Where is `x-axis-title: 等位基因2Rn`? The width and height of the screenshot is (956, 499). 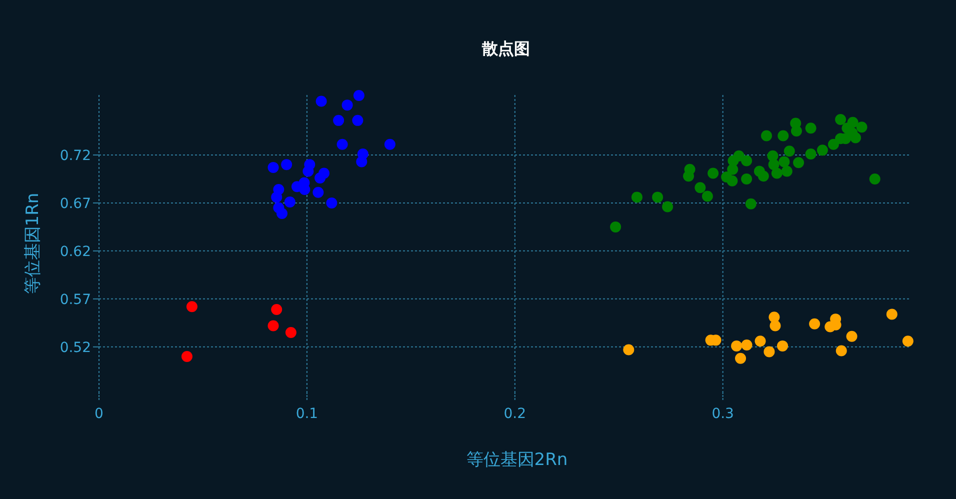 x-axis-title: 等位基因2Rn is located at coordinates (517, 460).